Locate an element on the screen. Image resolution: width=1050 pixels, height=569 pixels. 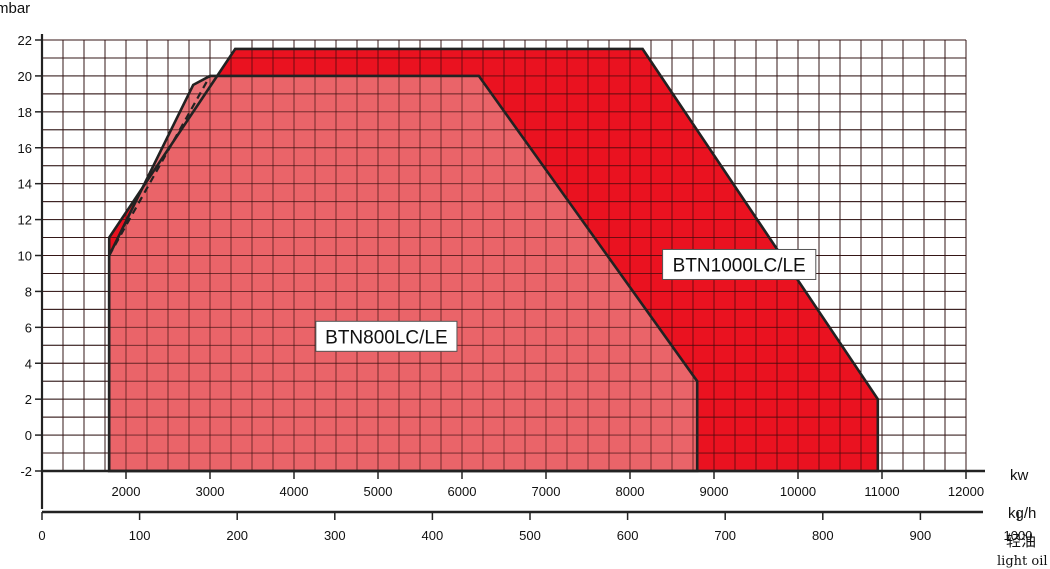
x-axis-label: kw is located at coordinates (1019, 475).